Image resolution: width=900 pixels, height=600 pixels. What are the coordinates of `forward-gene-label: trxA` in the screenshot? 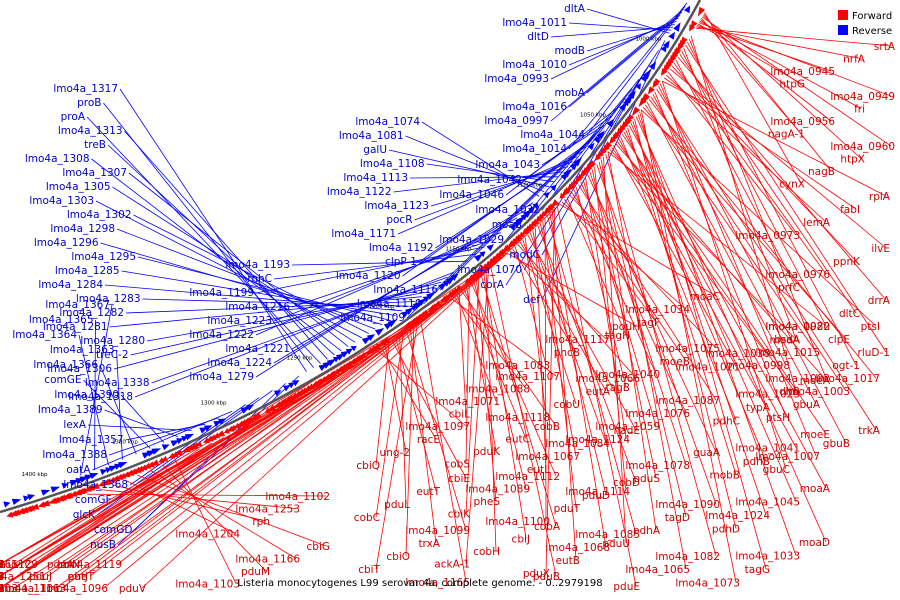 It's located at (429, 544).